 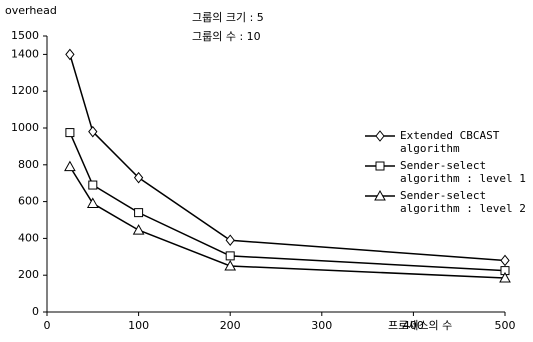 I want to click on legend-label: Sender-select algorithm : level 1, so click(x=463, y=172).